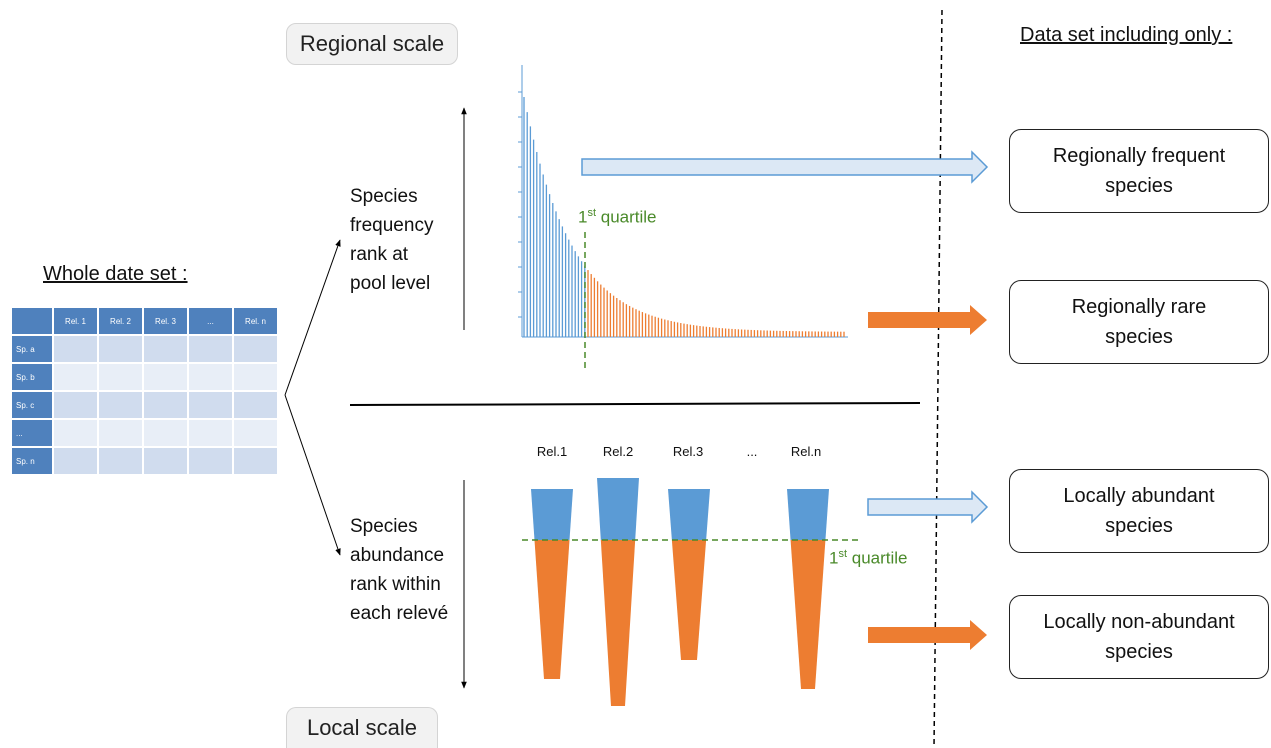 This screenshot has height=748, width=1271. Describe the element at coordinates (372, 44) in the screenshot. I see `regional-scale-label: Regional scale` at that location.